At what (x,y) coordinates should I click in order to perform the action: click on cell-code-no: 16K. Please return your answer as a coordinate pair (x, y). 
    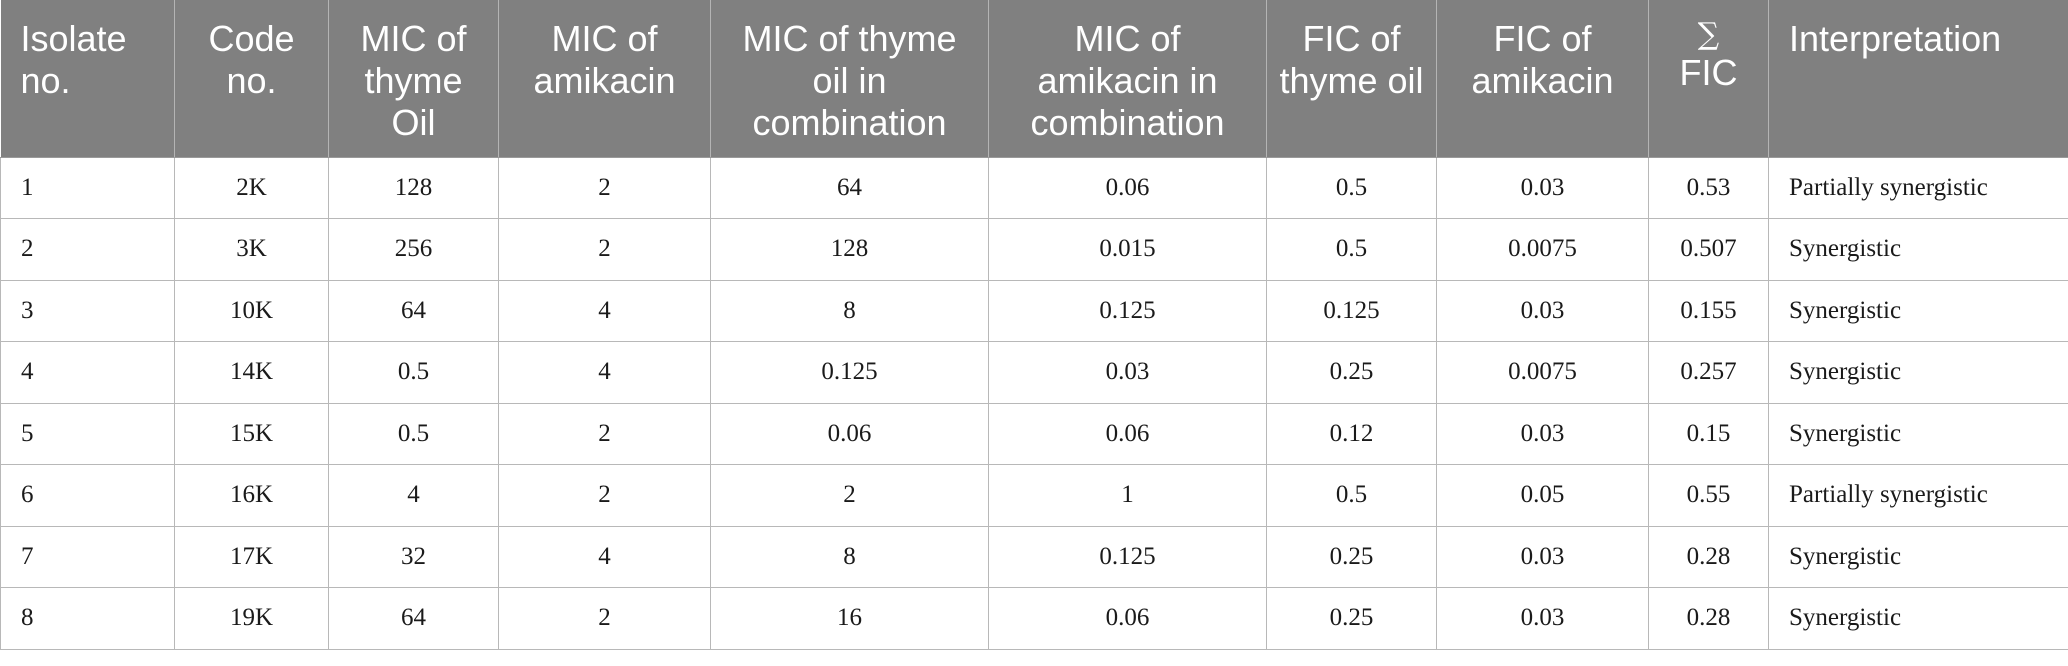
    Looking at the image, I should click on (251, 495).